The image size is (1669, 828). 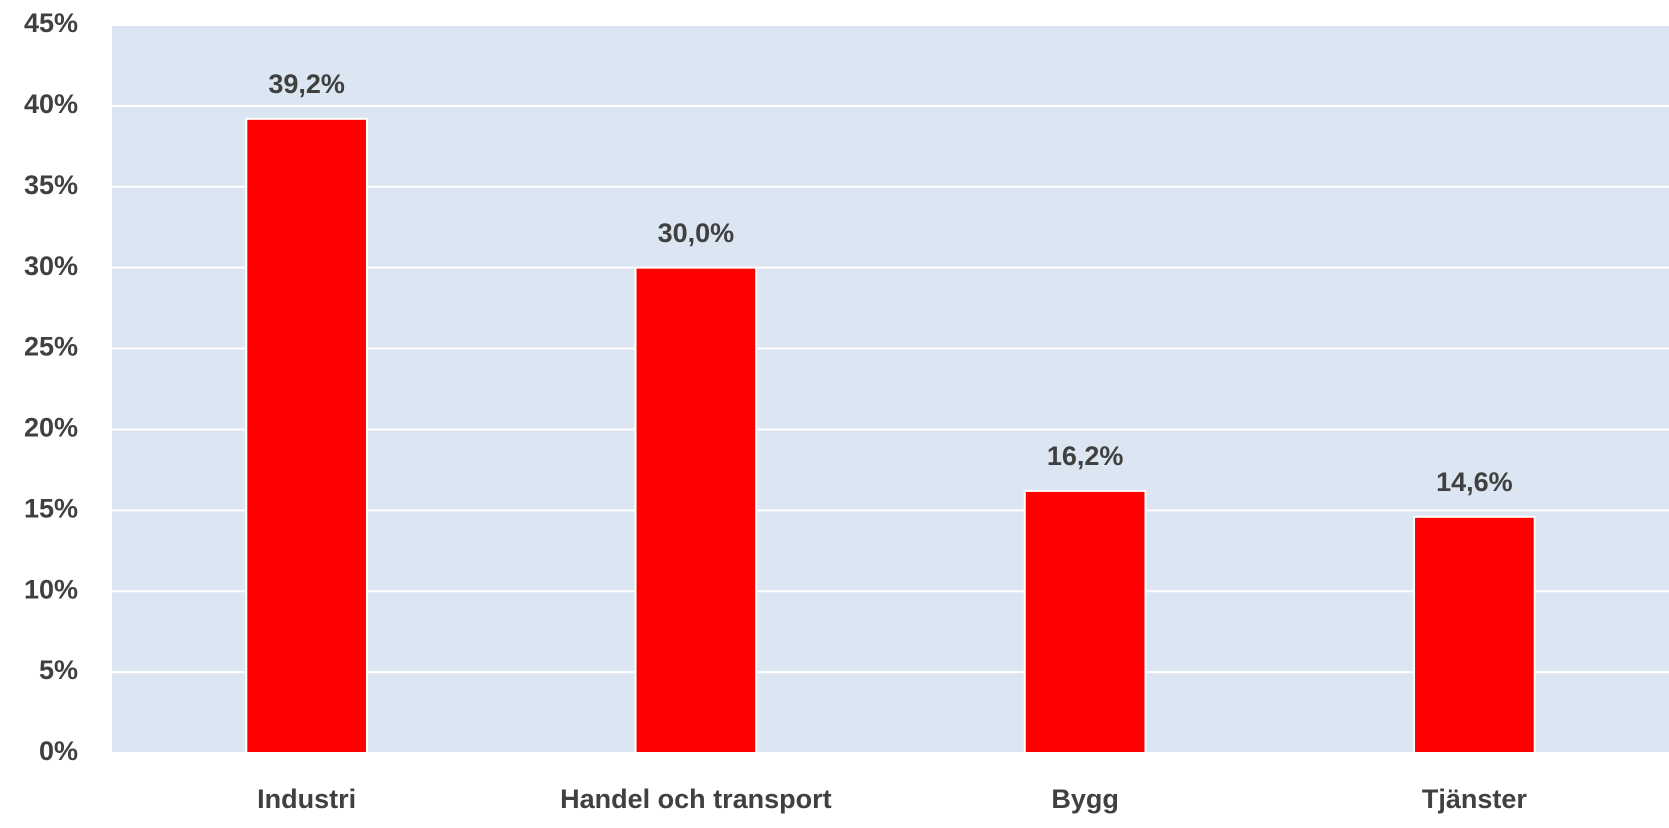 I want to click on value-label: 30,0%, so click(x=696, y=233).